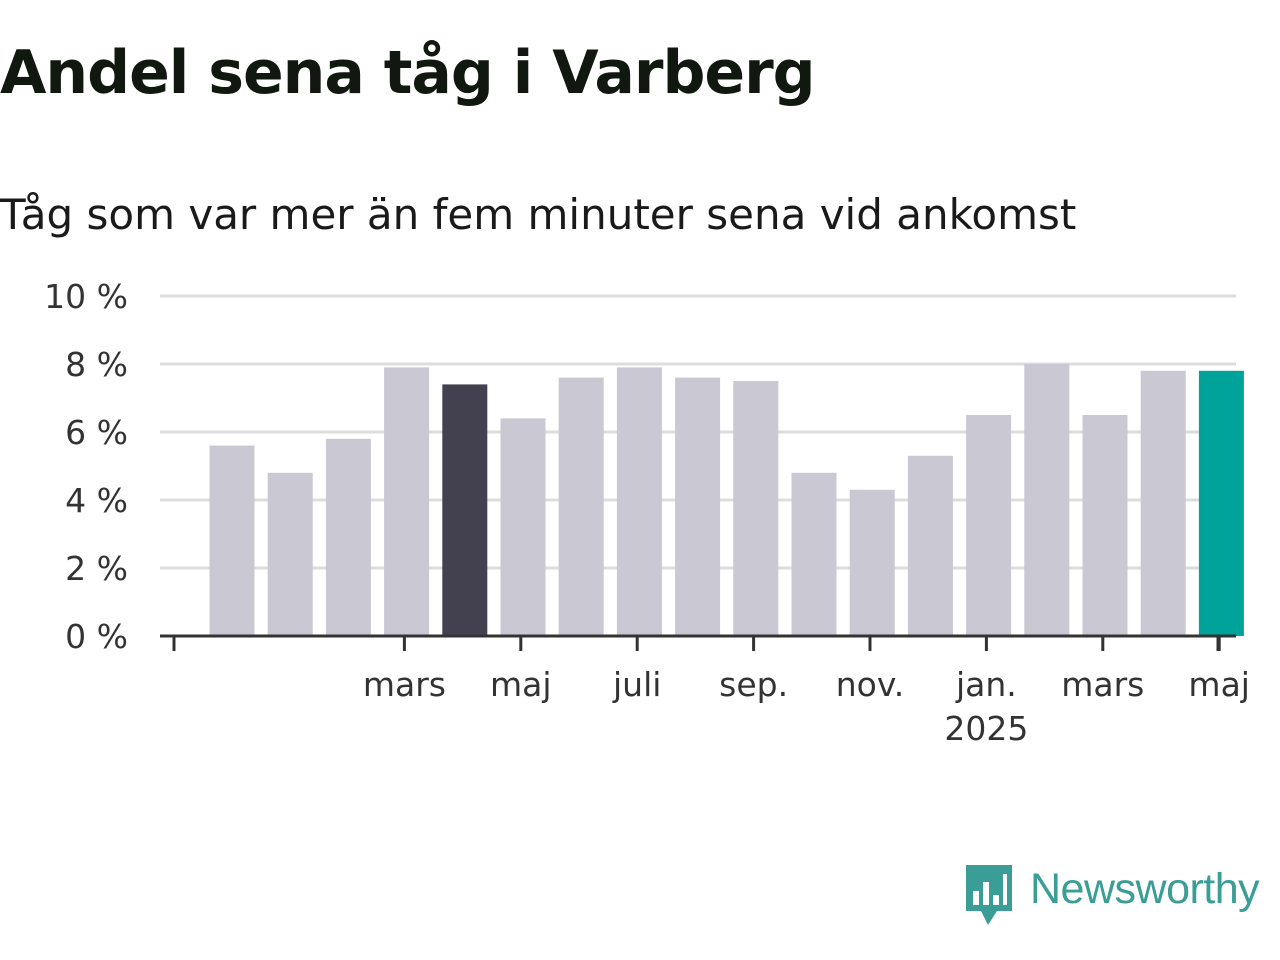  What do you see at coordinates (408, 73) in the screenshot?
I see `chart-title: Andel sena tåg i Varberg` at bounding box center [408, 73].